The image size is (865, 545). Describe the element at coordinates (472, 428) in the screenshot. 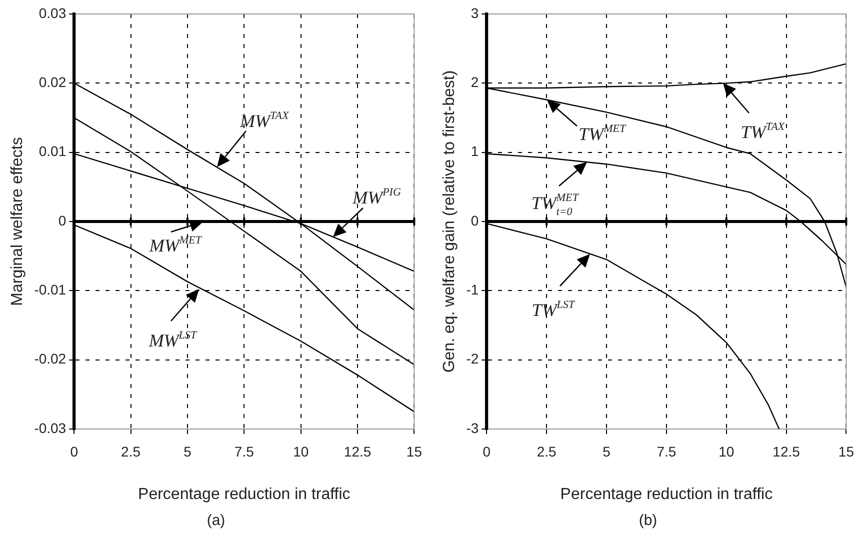

I see `y-tick-label: -3` at that location.